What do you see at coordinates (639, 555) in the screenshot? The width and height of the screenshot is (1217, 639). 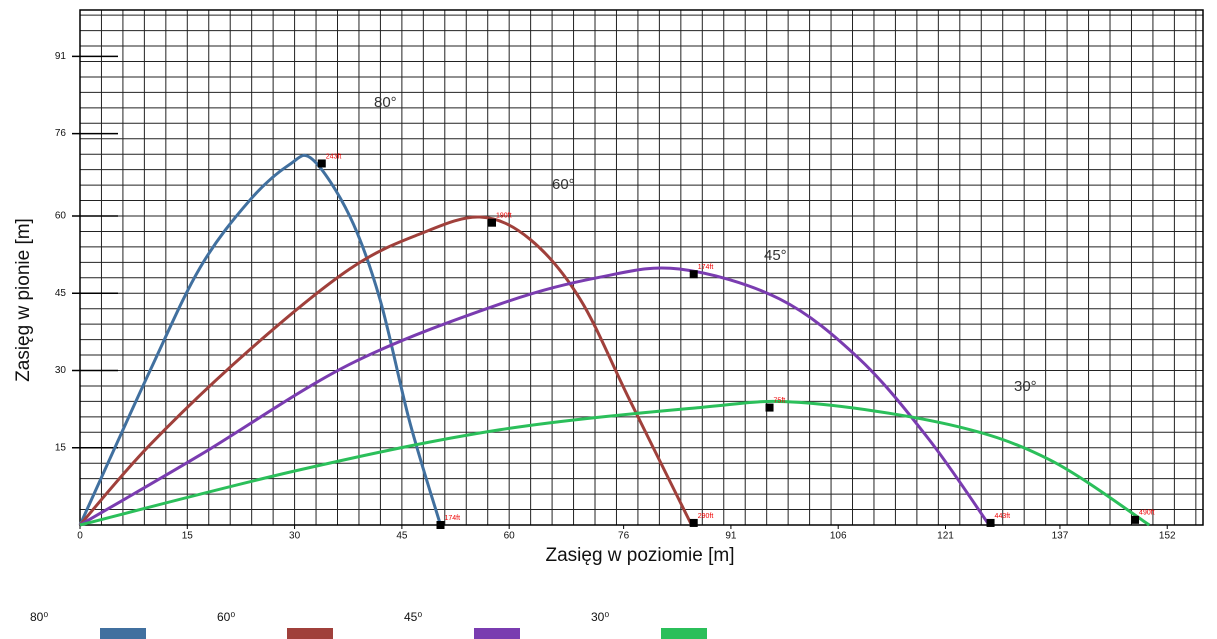 I see `x-axis-title: Zasięg w poziomie [m]` at bounding box center [639, 555].